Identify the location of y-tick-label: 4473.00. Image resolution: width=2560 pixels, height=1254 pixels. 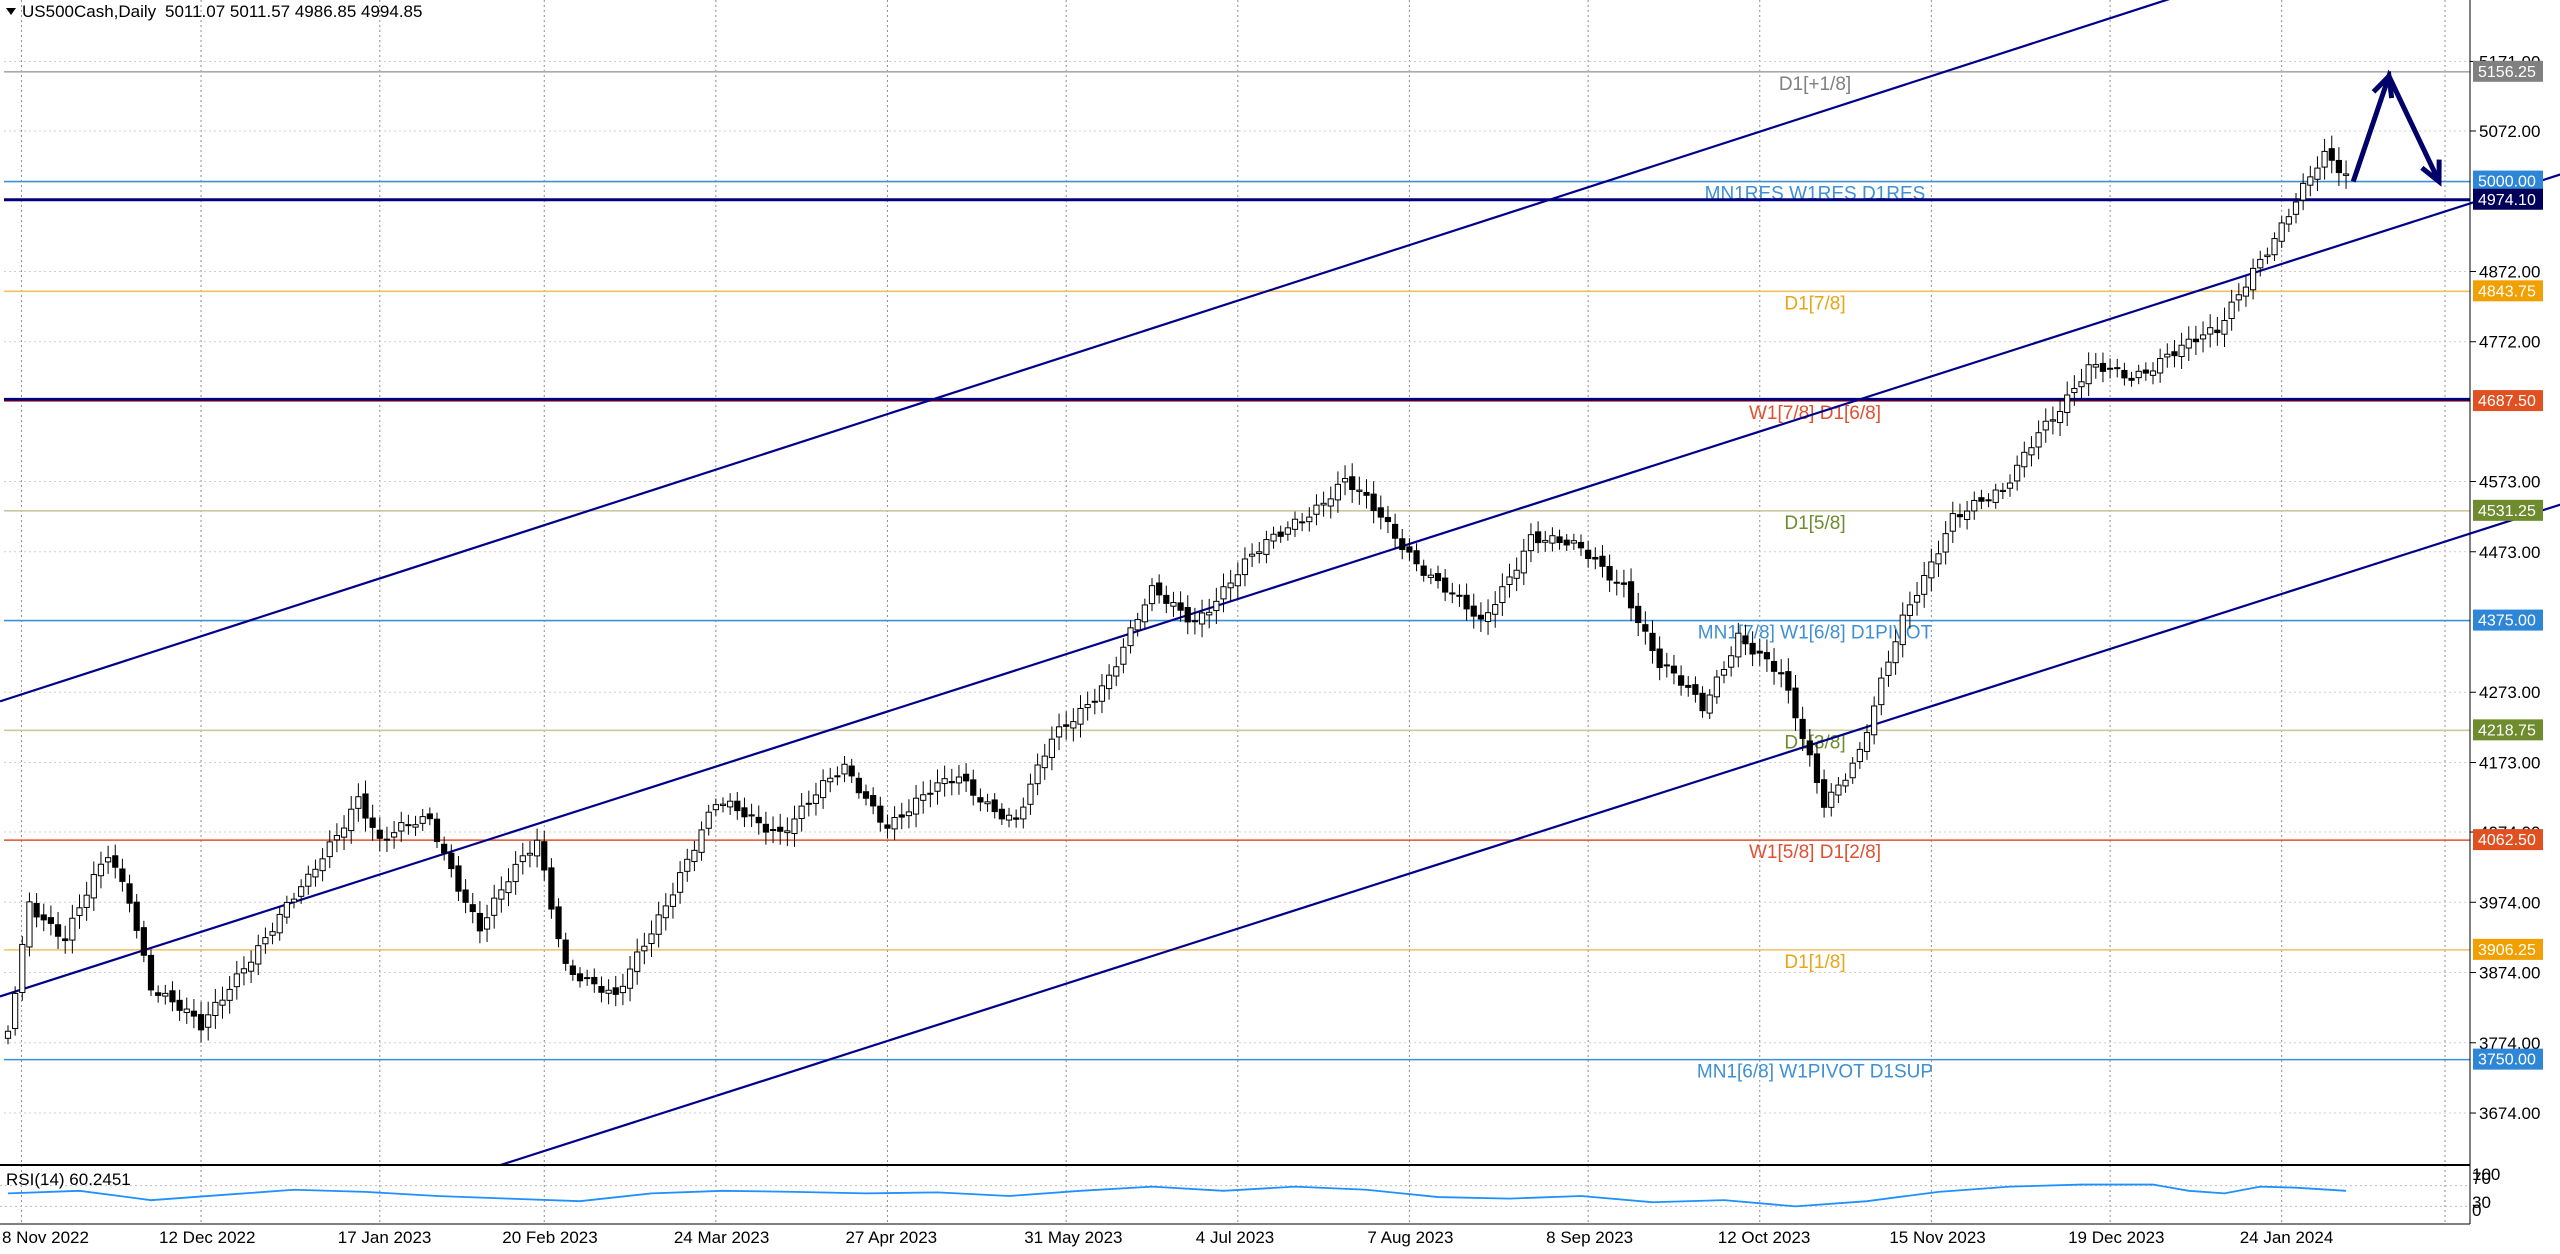
(2509, 552).